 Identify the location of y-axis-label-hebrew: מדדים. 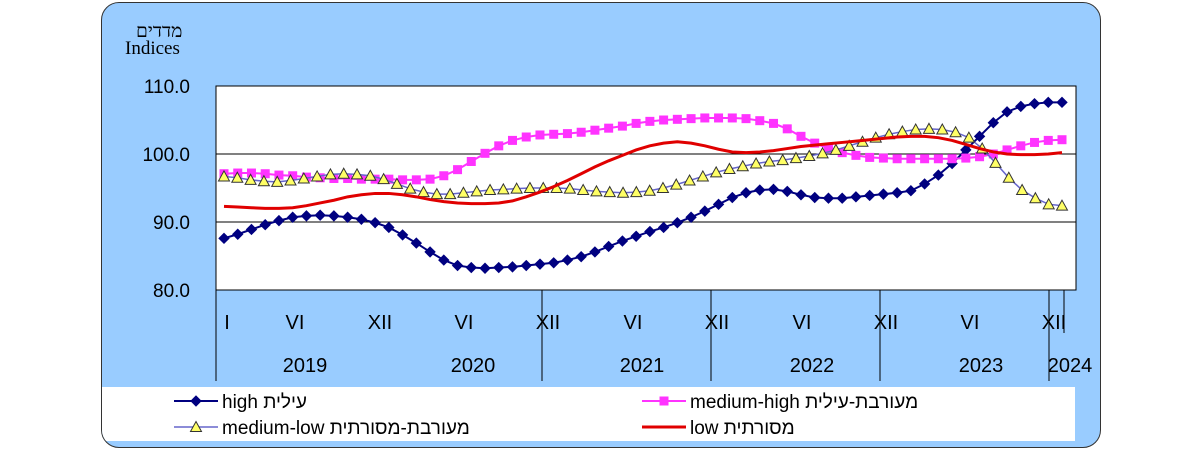
(159, 31).